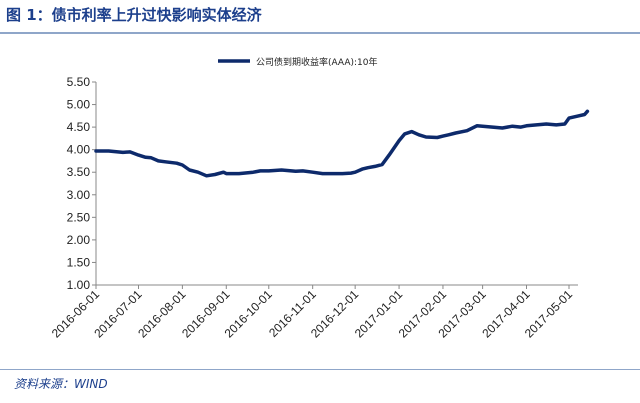  What do you see at coordinates (134, 15) in the screenshot?
I see `chart-title: 图 1：债市利率上升过快影响实体经济` at bounding box center [134, 15].